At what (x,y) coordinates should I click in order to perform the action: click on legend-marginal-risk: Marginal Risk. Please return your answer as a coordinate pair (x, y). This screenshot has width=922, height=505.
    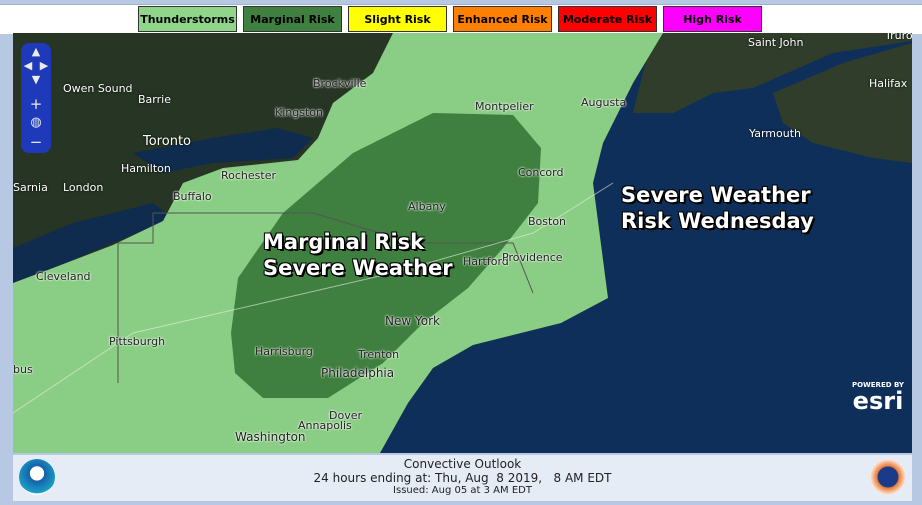
    Looking at the image, I should click on (292, 19).